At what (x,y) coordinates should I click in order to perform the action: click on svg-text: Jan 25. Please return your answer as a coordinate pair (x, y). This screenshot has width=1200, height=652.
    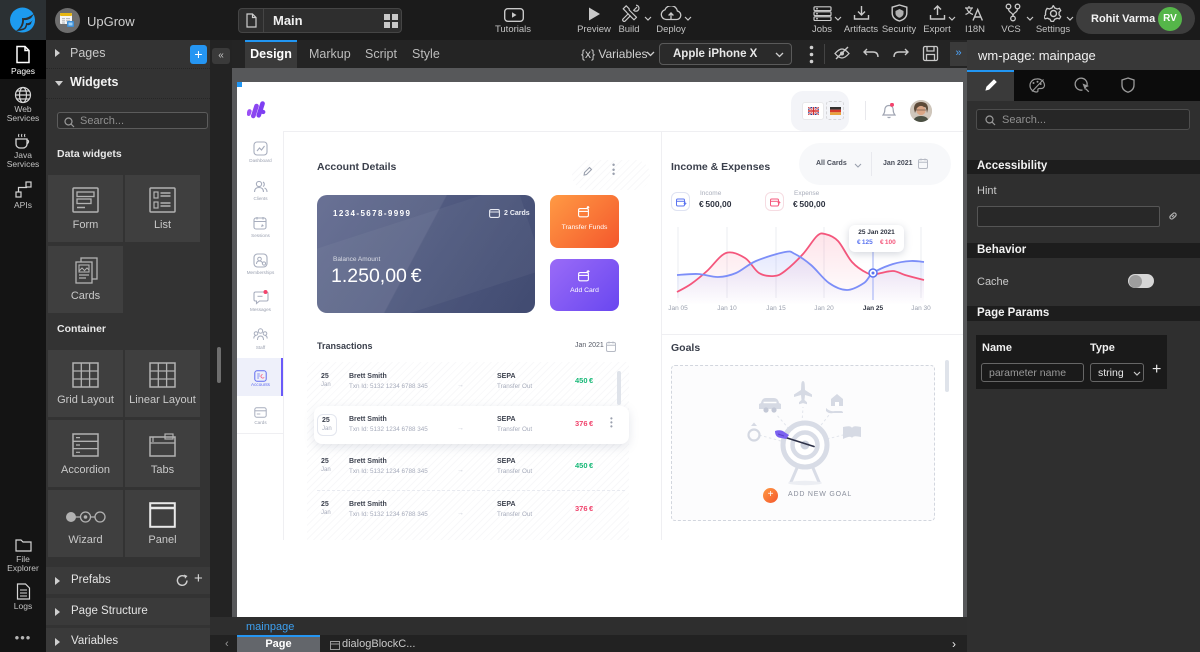
    Looking at the image, I should click on (873, 308).